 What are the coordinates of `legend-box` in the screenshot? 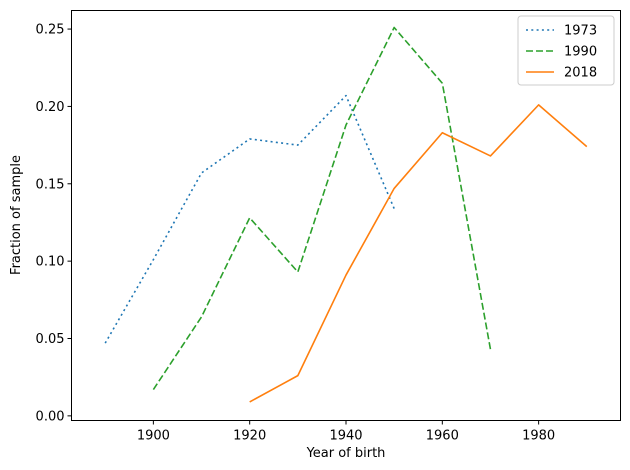 It's located at (566, 50).